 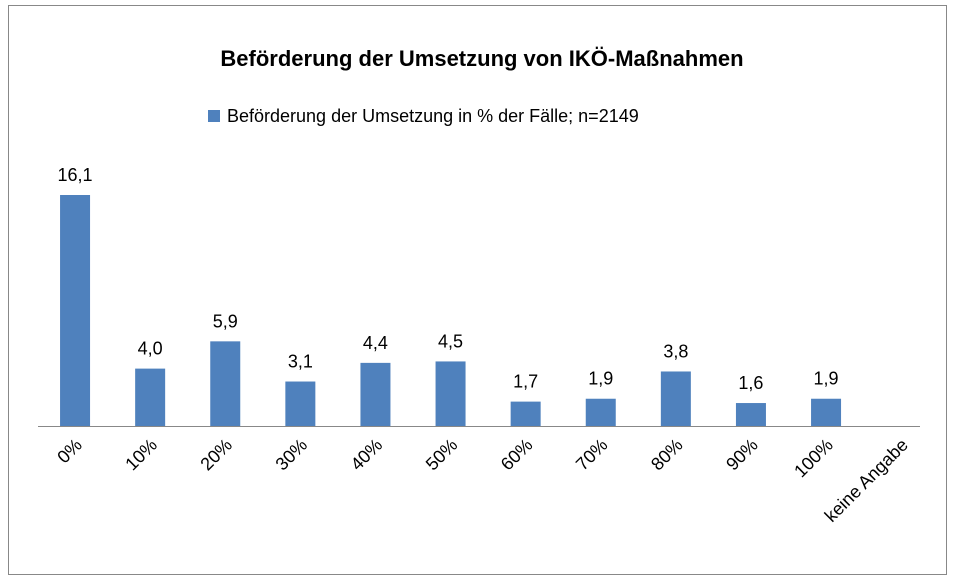 I want to click on data-label: 4,0, so click(x=150, y=349).